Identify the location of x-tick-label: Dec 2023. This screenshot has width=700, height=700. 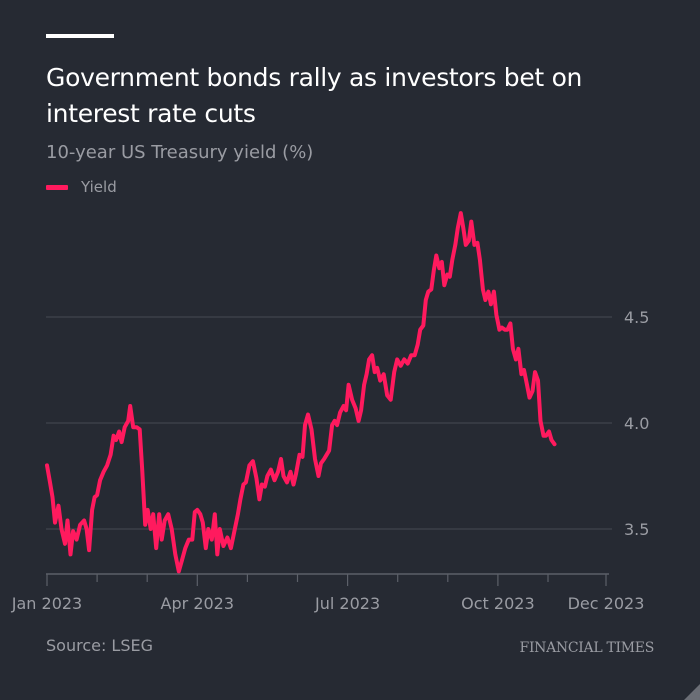
(606, 603).